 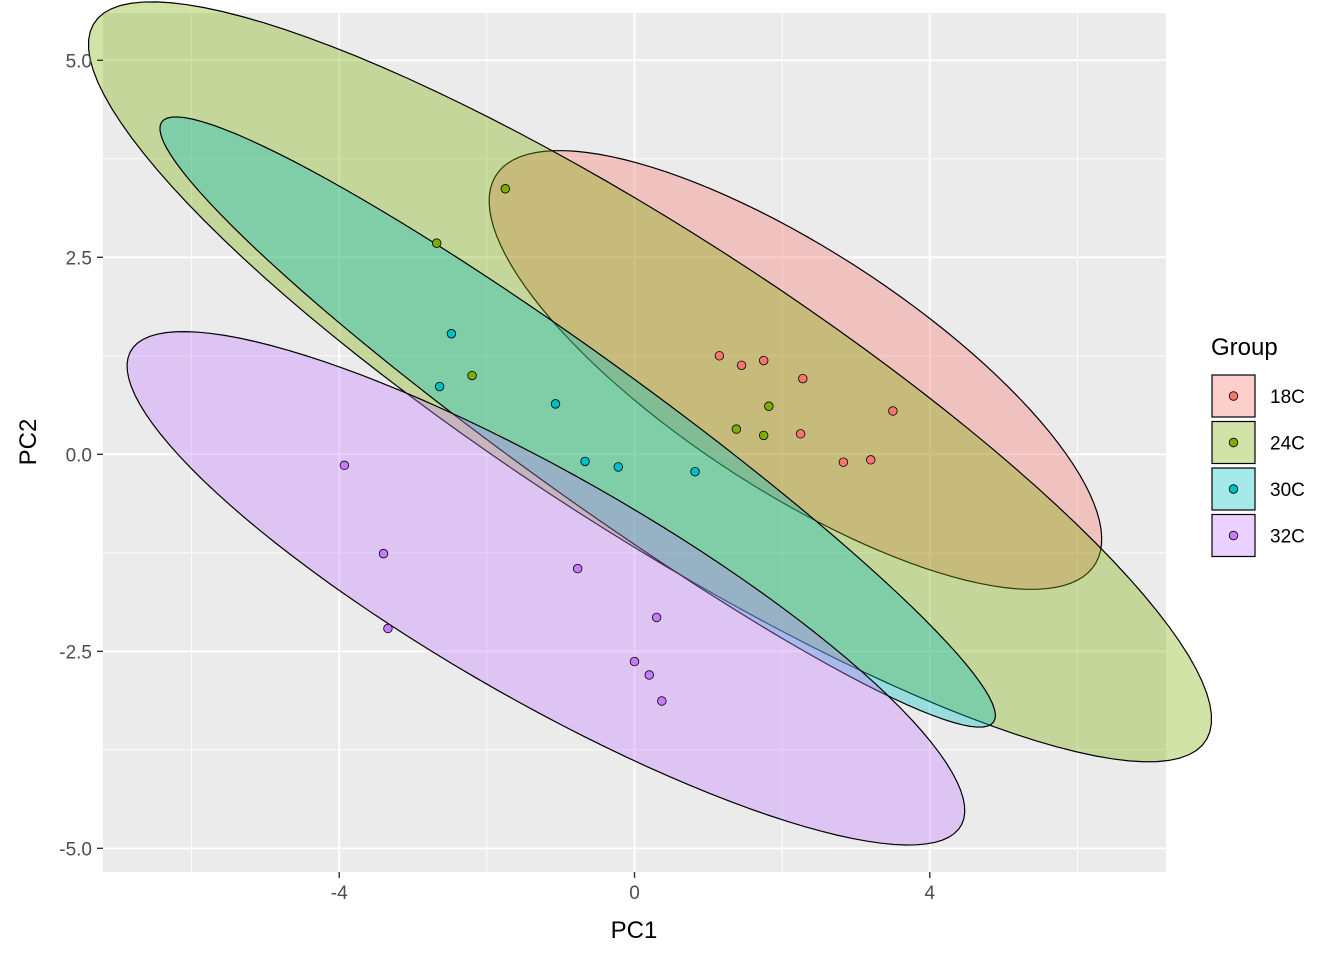 I want to click on x-tick-label: 0, so click(x=634, y=893).